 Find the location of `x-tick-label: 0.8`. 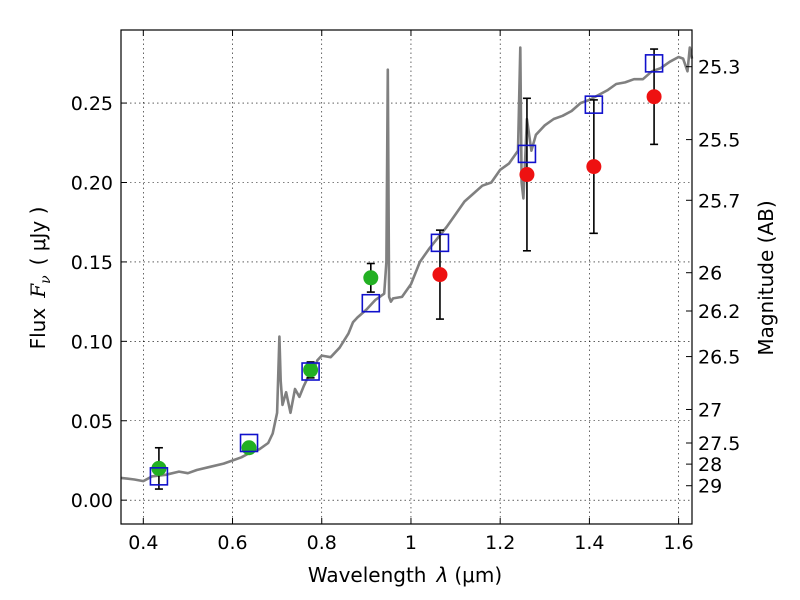

x-tick-label: 0.8 is located at coordinates (322, 543).